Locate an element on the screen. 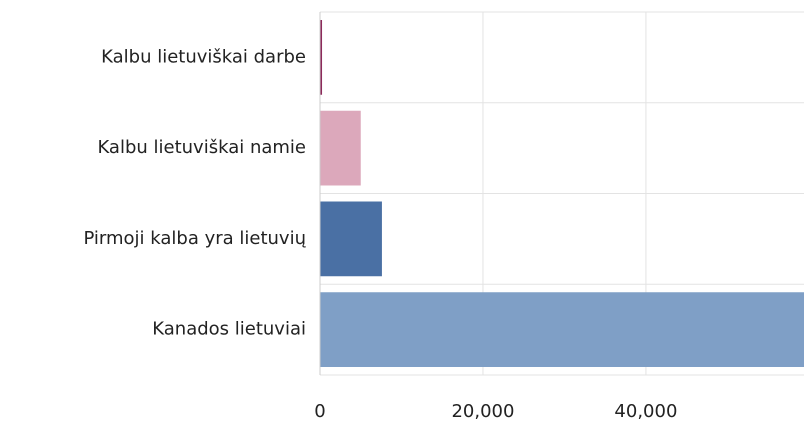  y-tick-label: Kalbu lietuviškai darbe is located at coordinates (203, 56).